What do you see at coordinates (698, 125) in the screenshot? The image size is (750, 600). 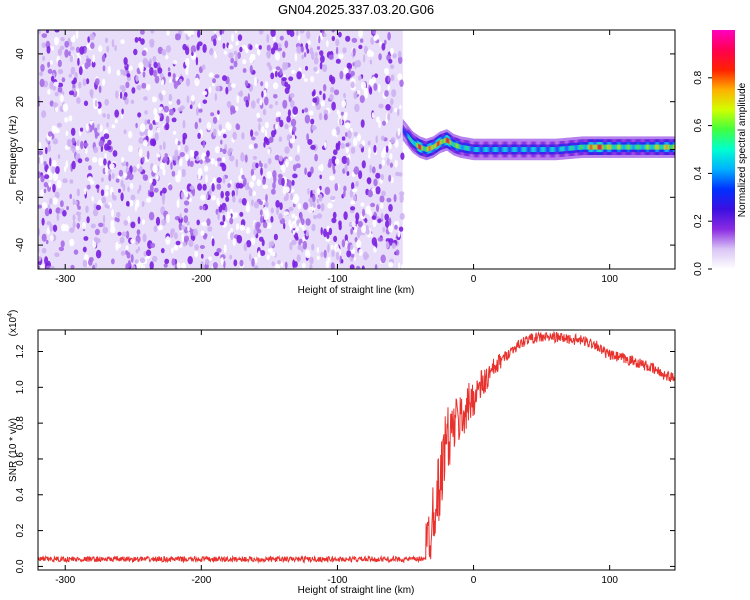 I see `colorbar-tick-label: 0.6` at bounding box center [698, 125].